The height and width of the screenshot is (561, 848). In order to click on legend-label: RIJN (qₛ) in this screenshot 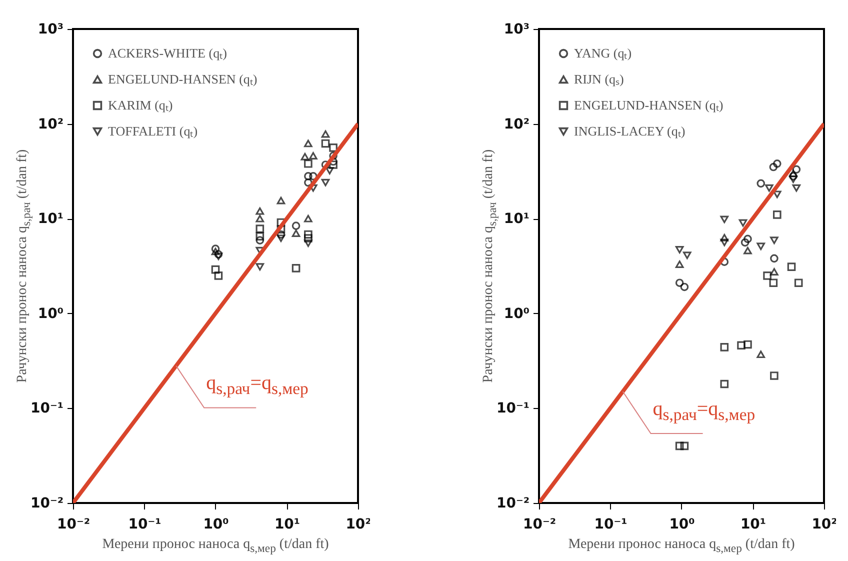, I will do `click(599, 79)`.